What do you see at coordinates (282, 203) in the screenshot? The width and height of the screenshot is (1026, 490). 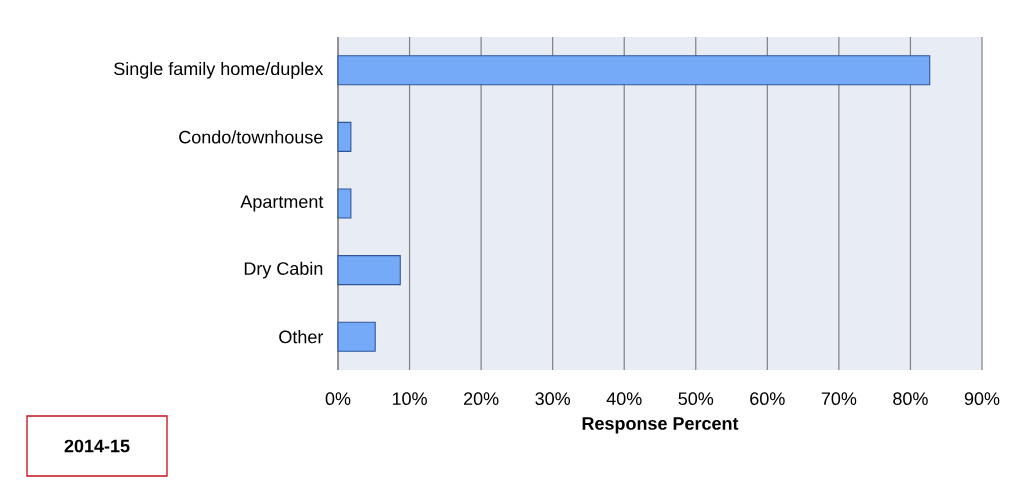 I see `y-tick-label: Apartment` at bounding box center [282, 203].